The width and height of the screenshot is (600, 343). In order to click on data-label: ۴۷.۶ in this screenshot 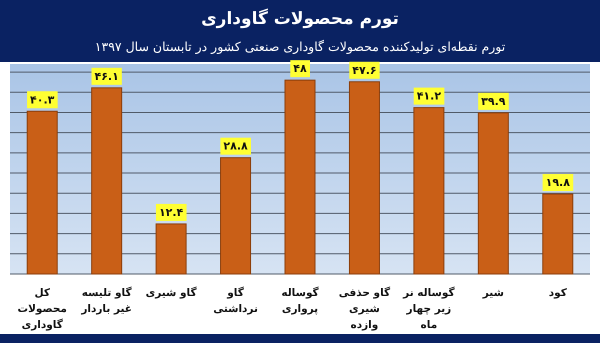, I will do `click(364, 70)`.